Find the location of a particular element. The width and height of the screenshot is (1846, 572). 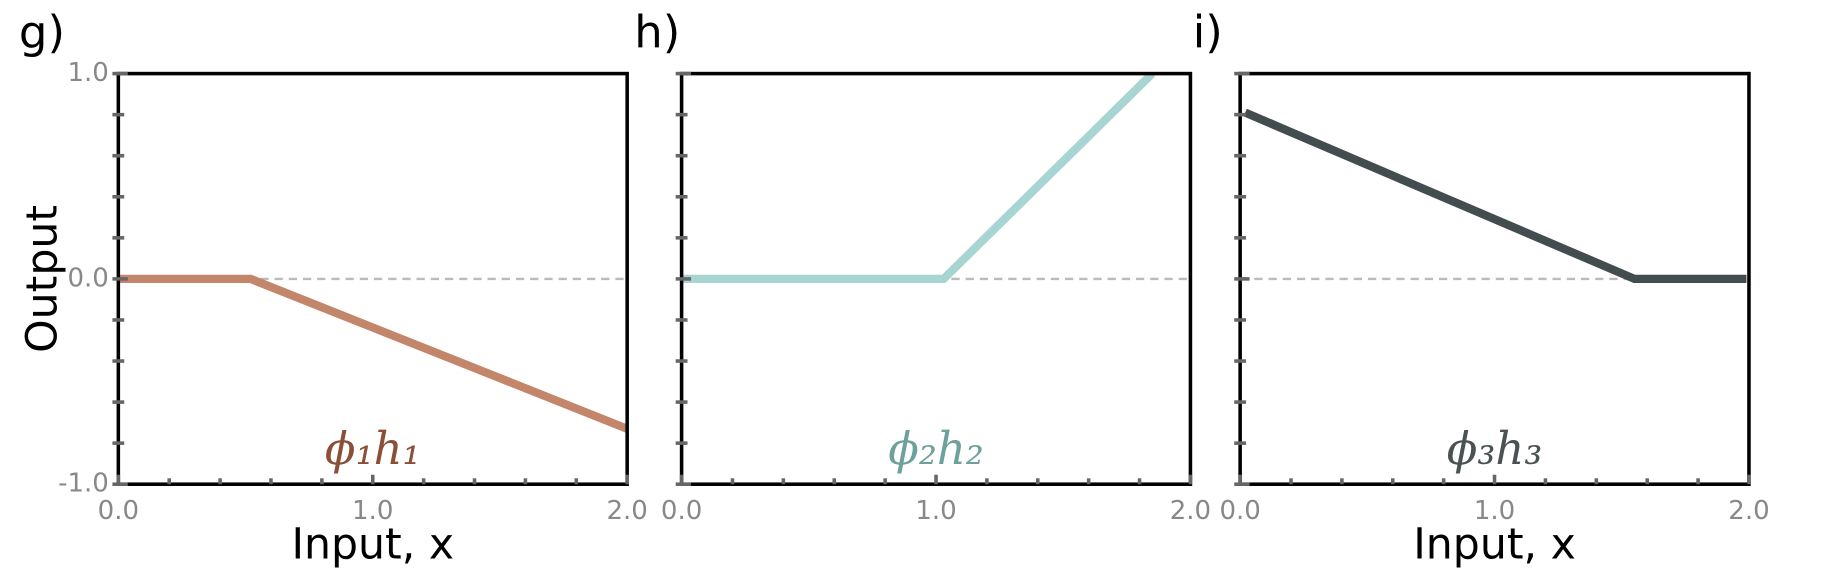

panel-label: g) is located at coordinates (42, 32).